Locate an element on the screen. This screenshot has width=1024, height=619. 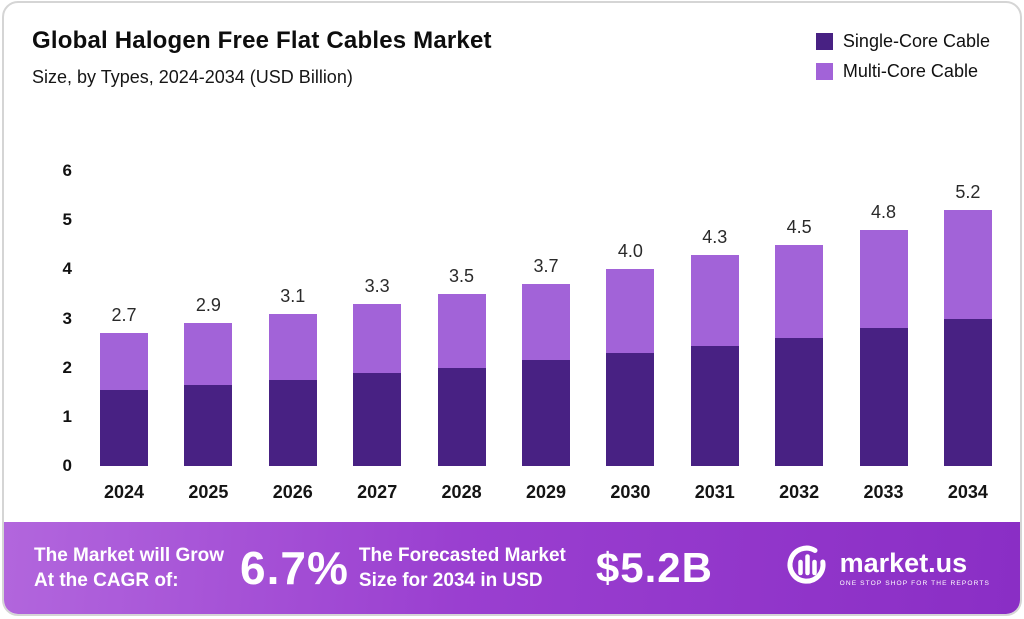
bar-total-label: 4.5 is located at coordinates (799, 226).